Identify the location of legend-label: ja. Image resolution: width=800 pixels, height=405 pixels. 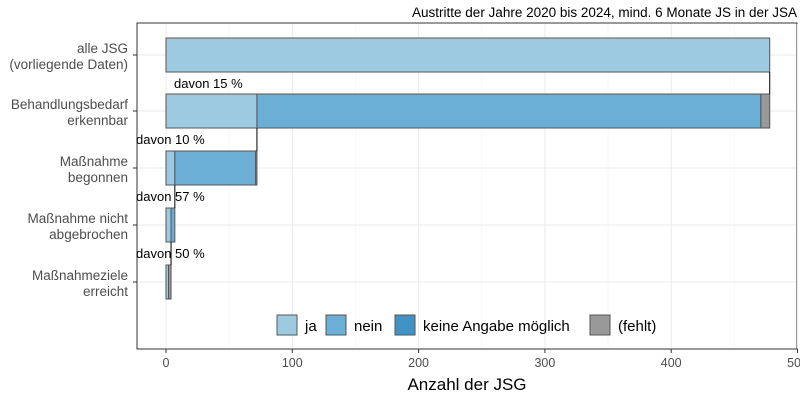
(310, 326).